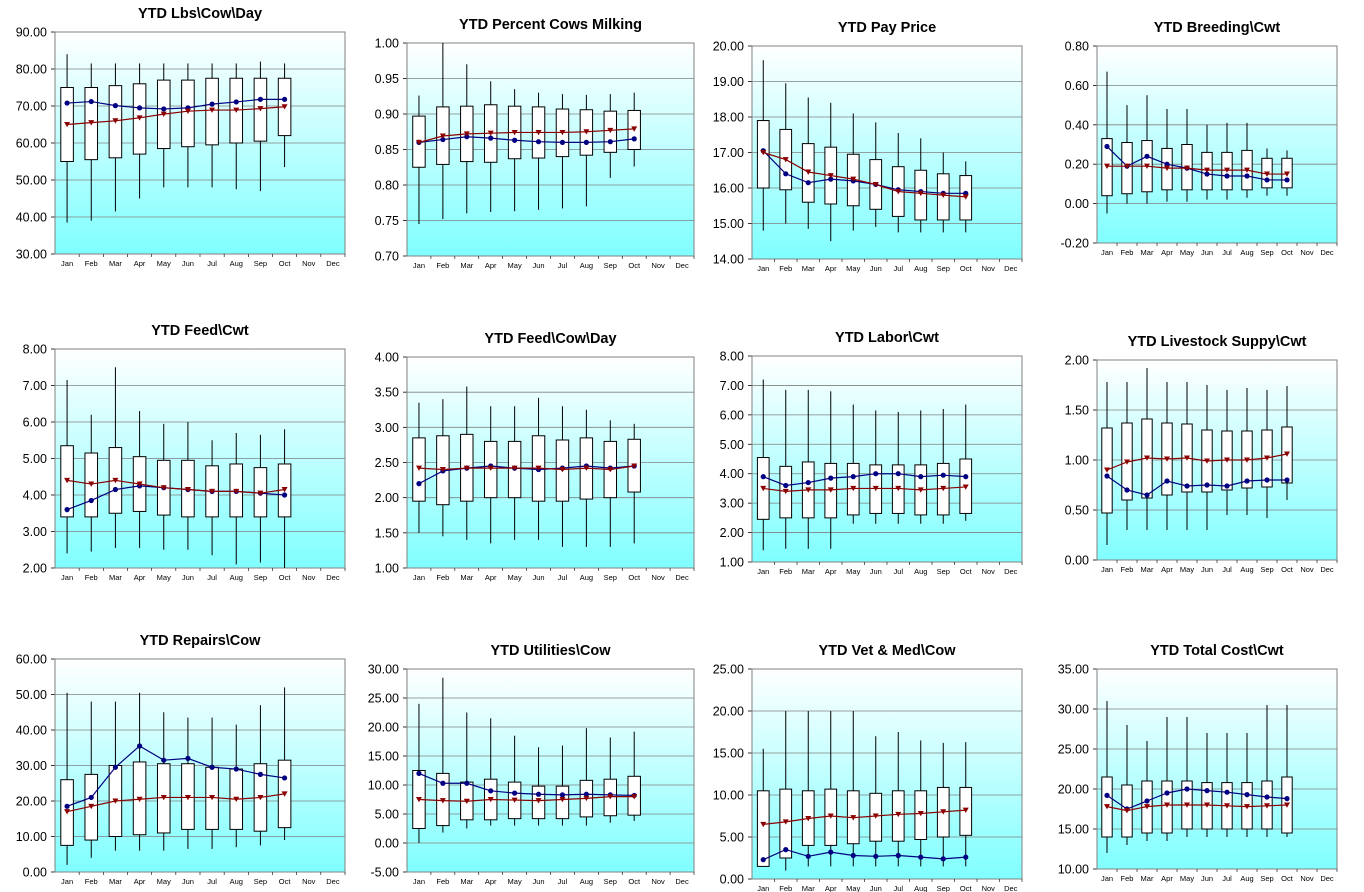  What do you see at coordinates (943, 571) in the screenshot?
I see `x-tick-label: Sep` at bounding box center [943, 571].